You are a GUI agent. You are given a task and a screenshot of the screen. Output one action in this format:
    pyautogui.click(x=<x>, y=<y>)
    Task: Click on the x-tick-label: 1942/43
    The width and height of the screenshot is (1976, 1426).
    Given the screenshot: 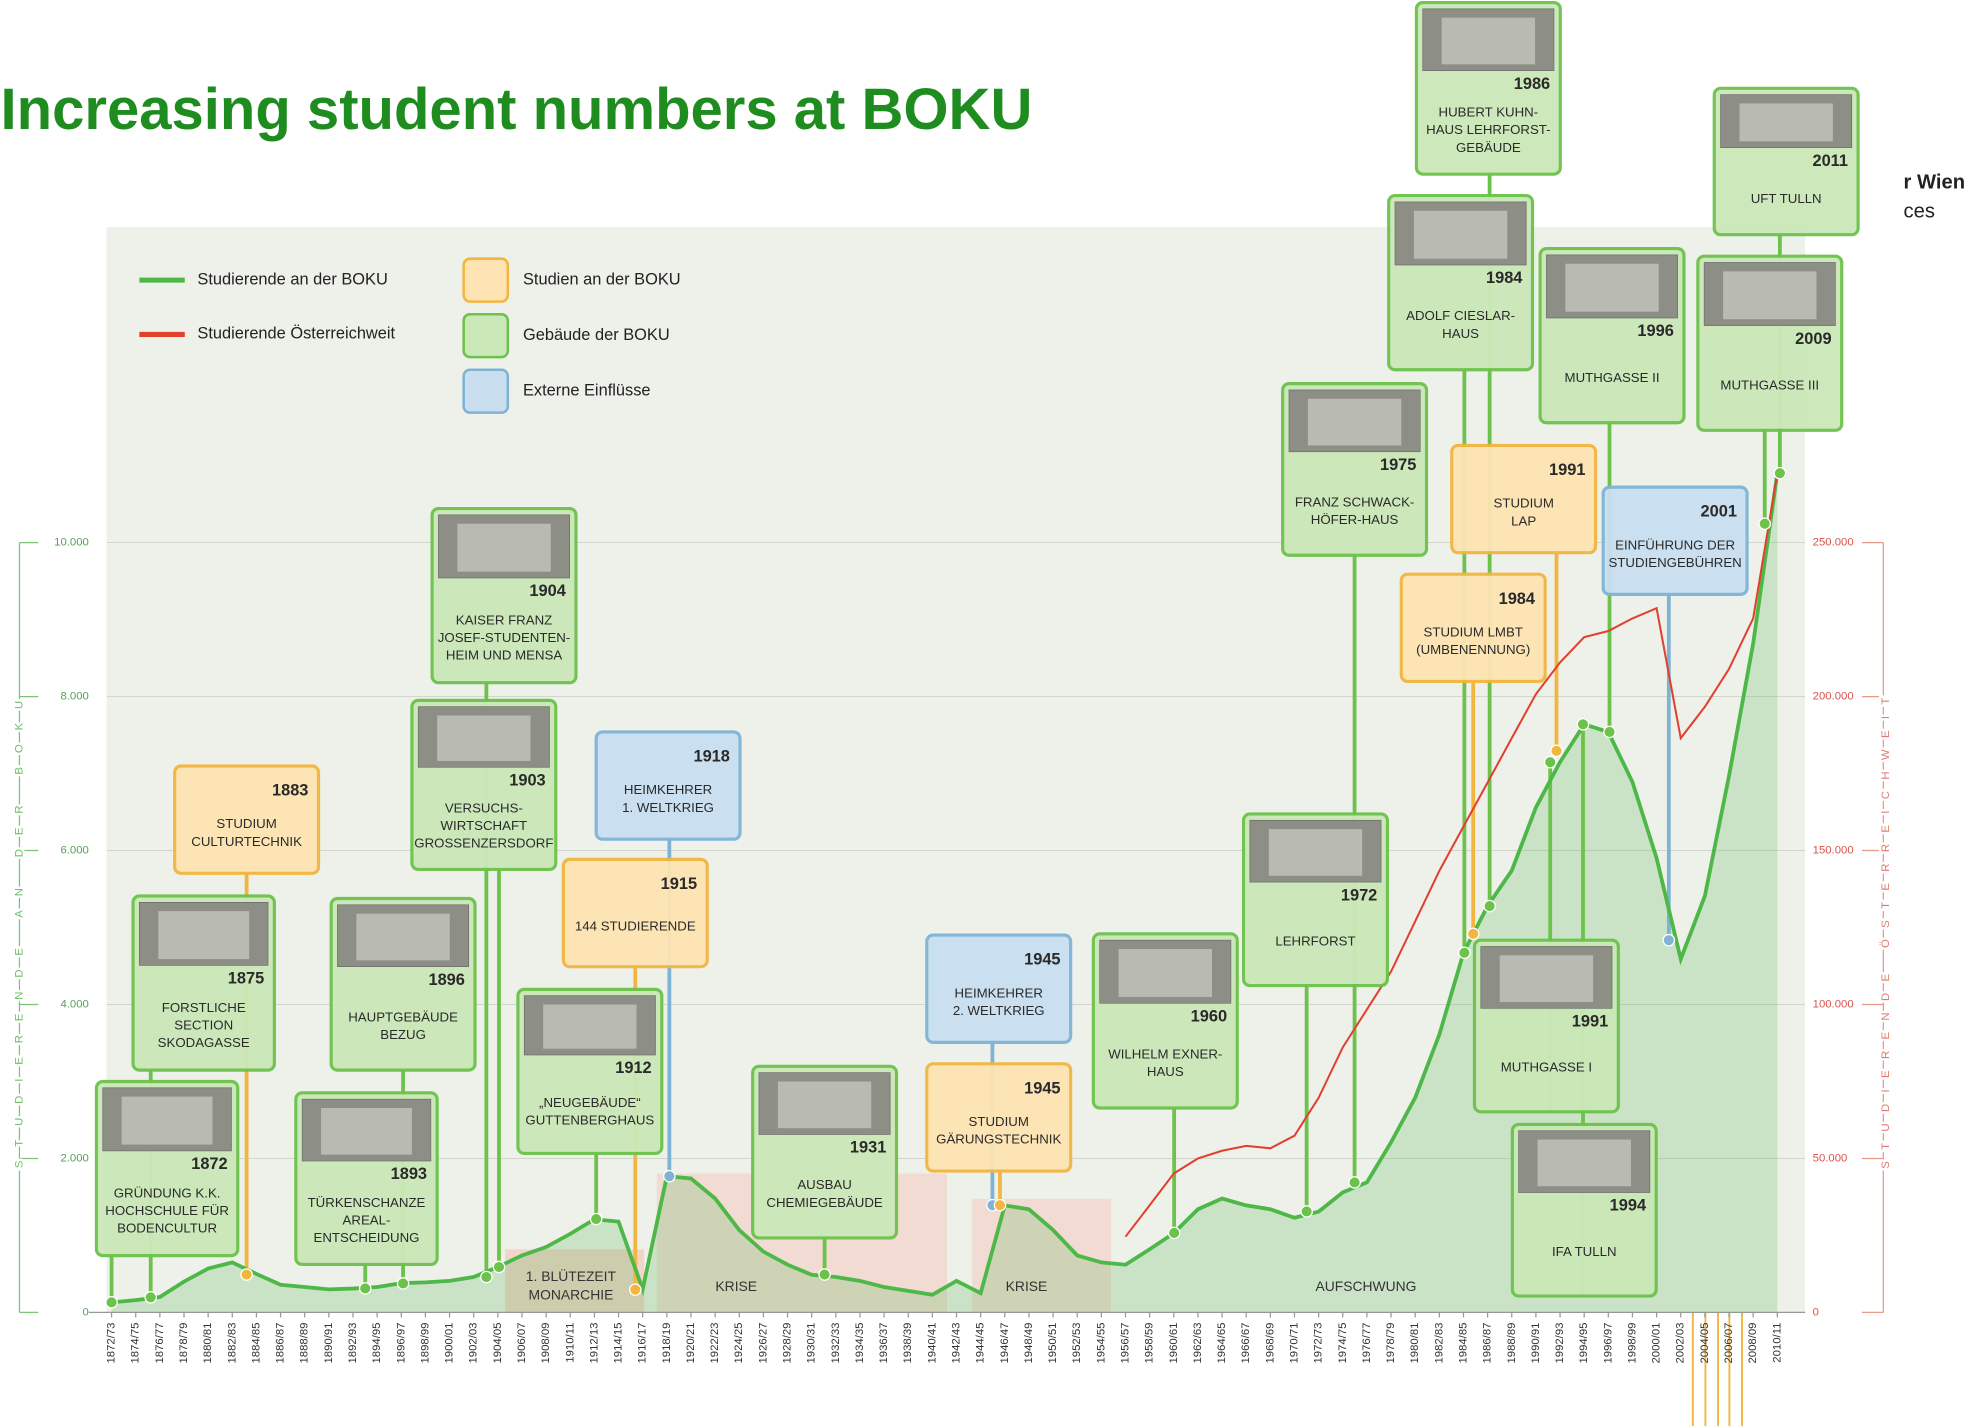 What is the action you would take?
    pyautogui.click(x=957, y=1343)
    